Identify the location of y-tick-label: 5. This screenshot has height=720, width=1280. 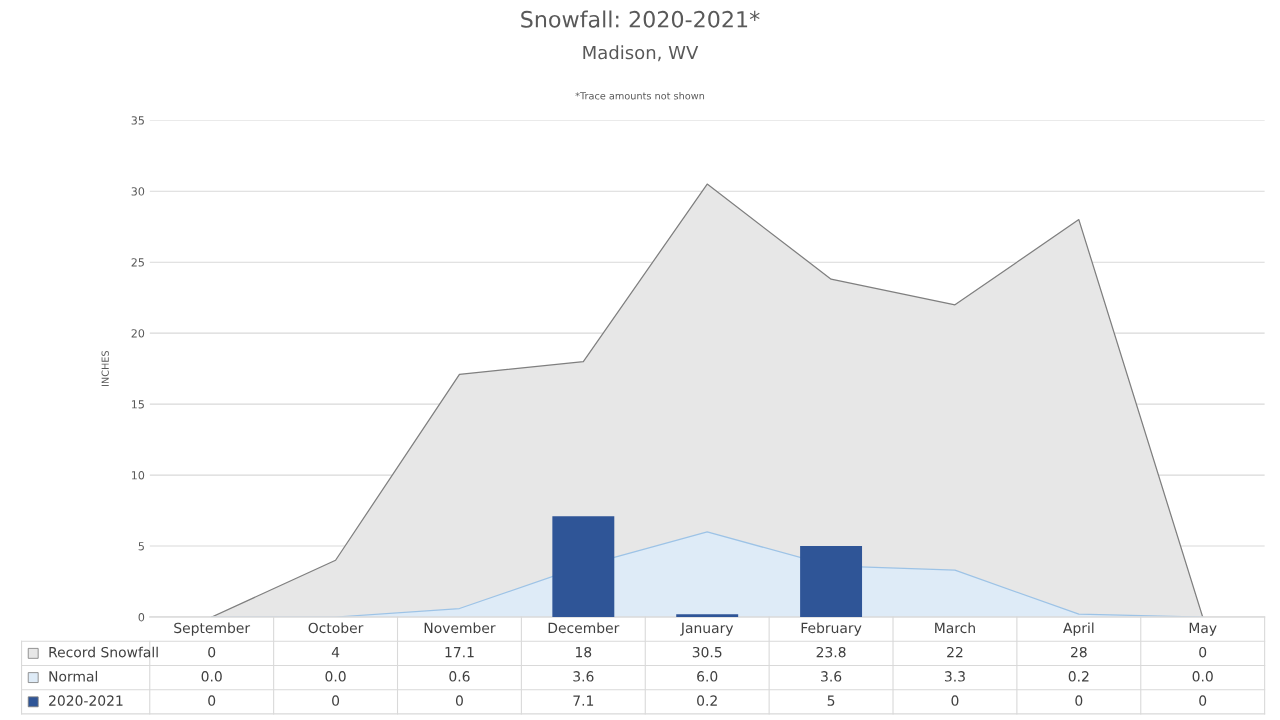
(141, 546).